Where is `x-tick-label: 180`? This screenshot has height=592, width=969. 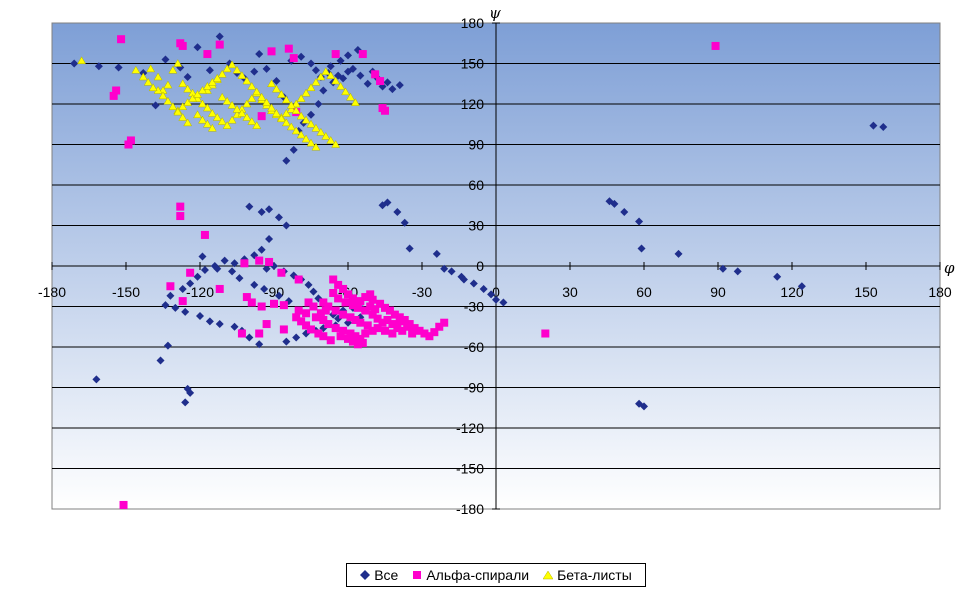 x-tick-label: 180 is located at coordinates (940, 292).